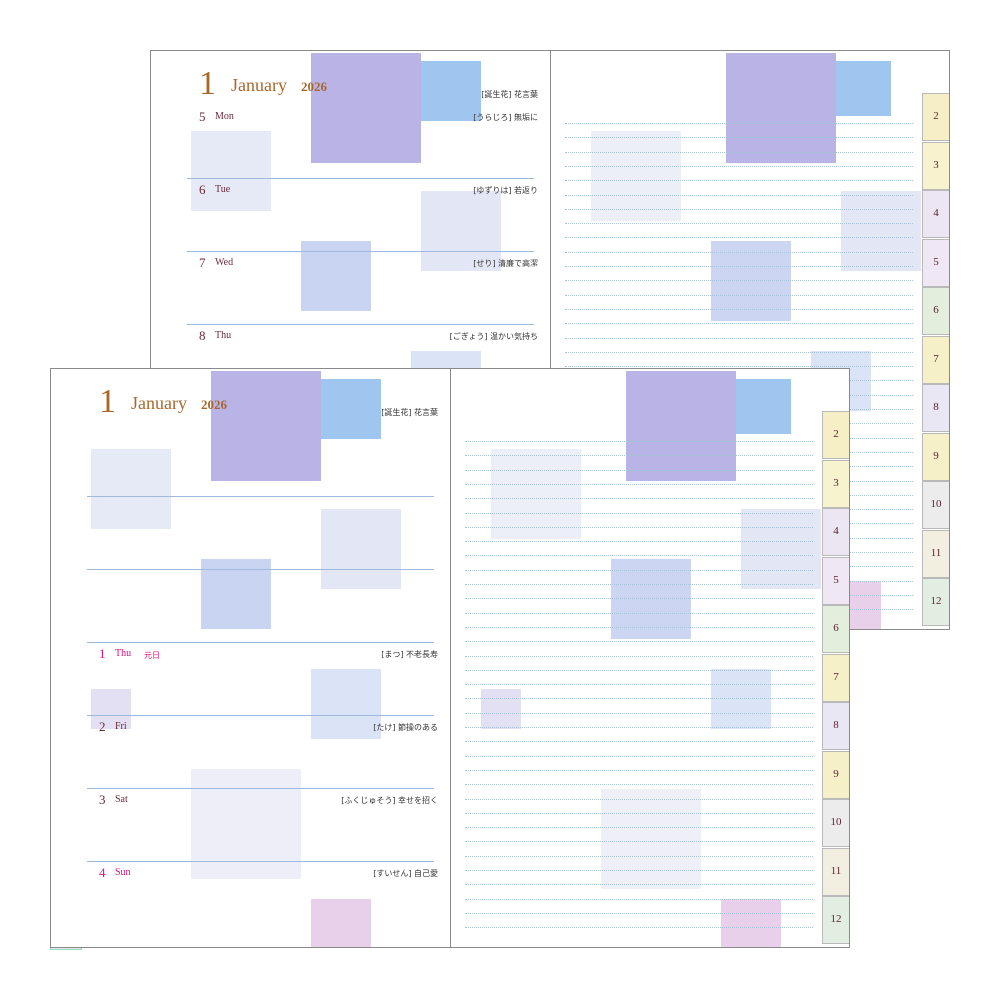  I want to click on flower-word: [せり] 清廉で高潔, so click(505, 263).